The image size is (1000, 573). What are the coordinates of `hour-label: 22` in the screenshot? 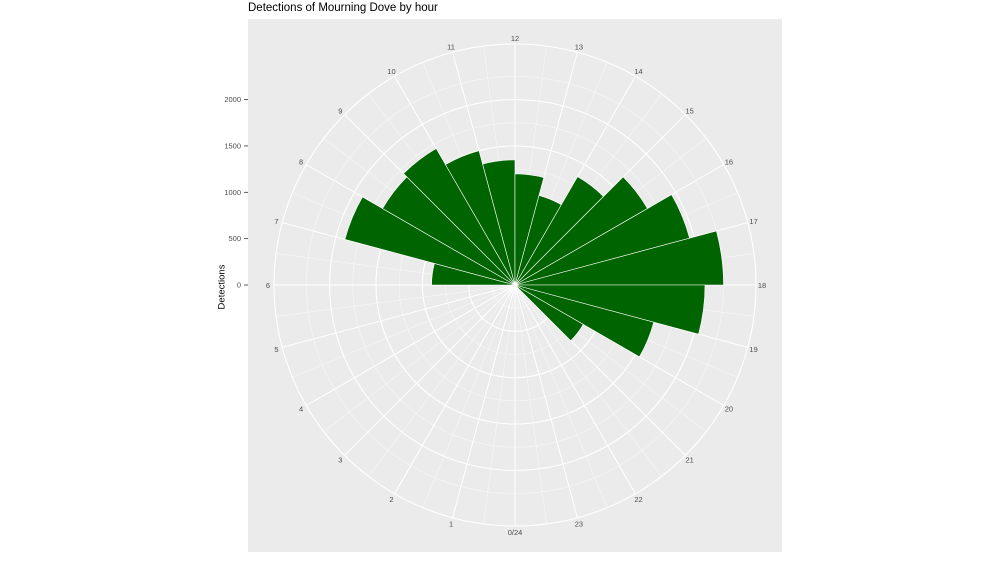 It's located at (638, 499).